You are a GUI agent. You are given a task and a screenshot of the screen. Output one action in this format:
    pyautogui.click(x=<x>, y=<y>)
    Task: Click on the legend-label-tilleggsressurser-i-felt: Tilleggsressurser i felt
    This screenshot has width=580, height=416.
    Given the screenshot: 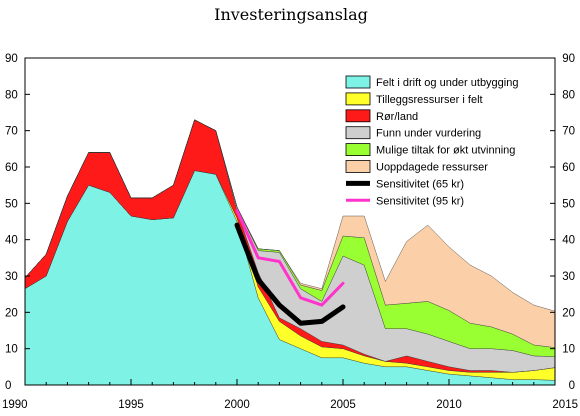 What is the action you would take?
    pyautogui.click(x=429, y=100)
    